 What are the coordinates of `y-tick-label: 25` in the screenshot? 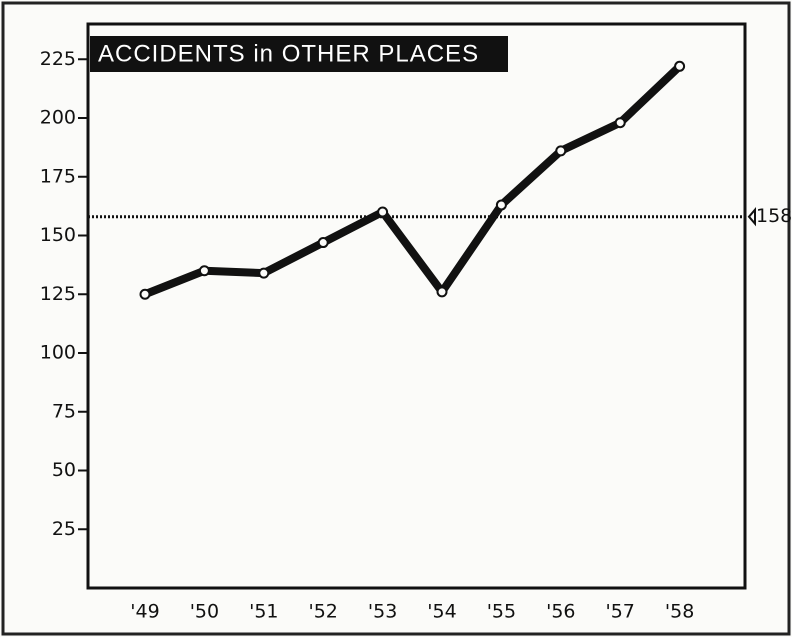 It's located at (64, 529).